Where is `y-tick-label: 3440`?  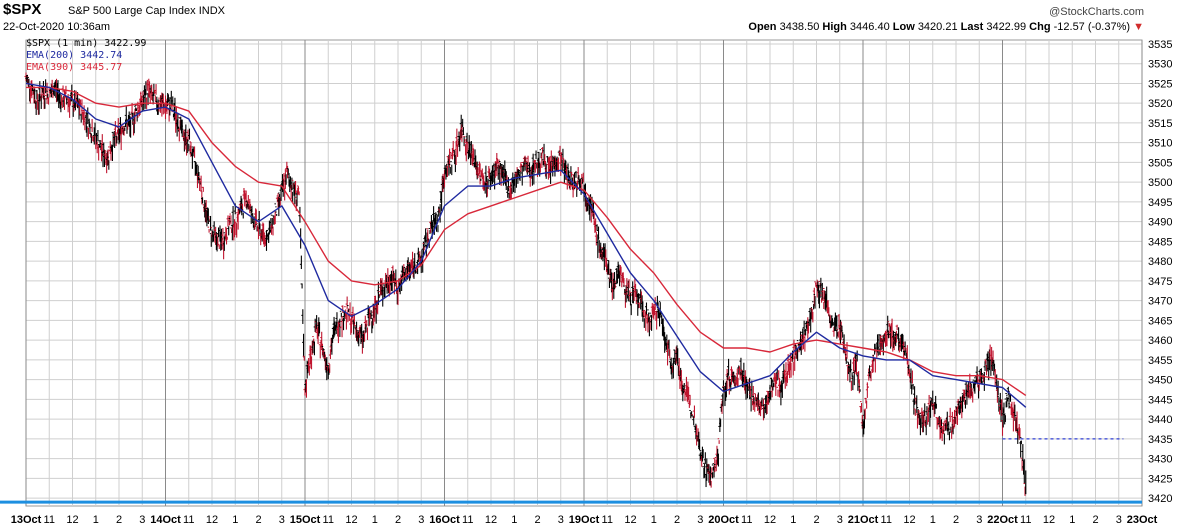
y-tick-label: 3440 is located at coordinates (1160, 420).